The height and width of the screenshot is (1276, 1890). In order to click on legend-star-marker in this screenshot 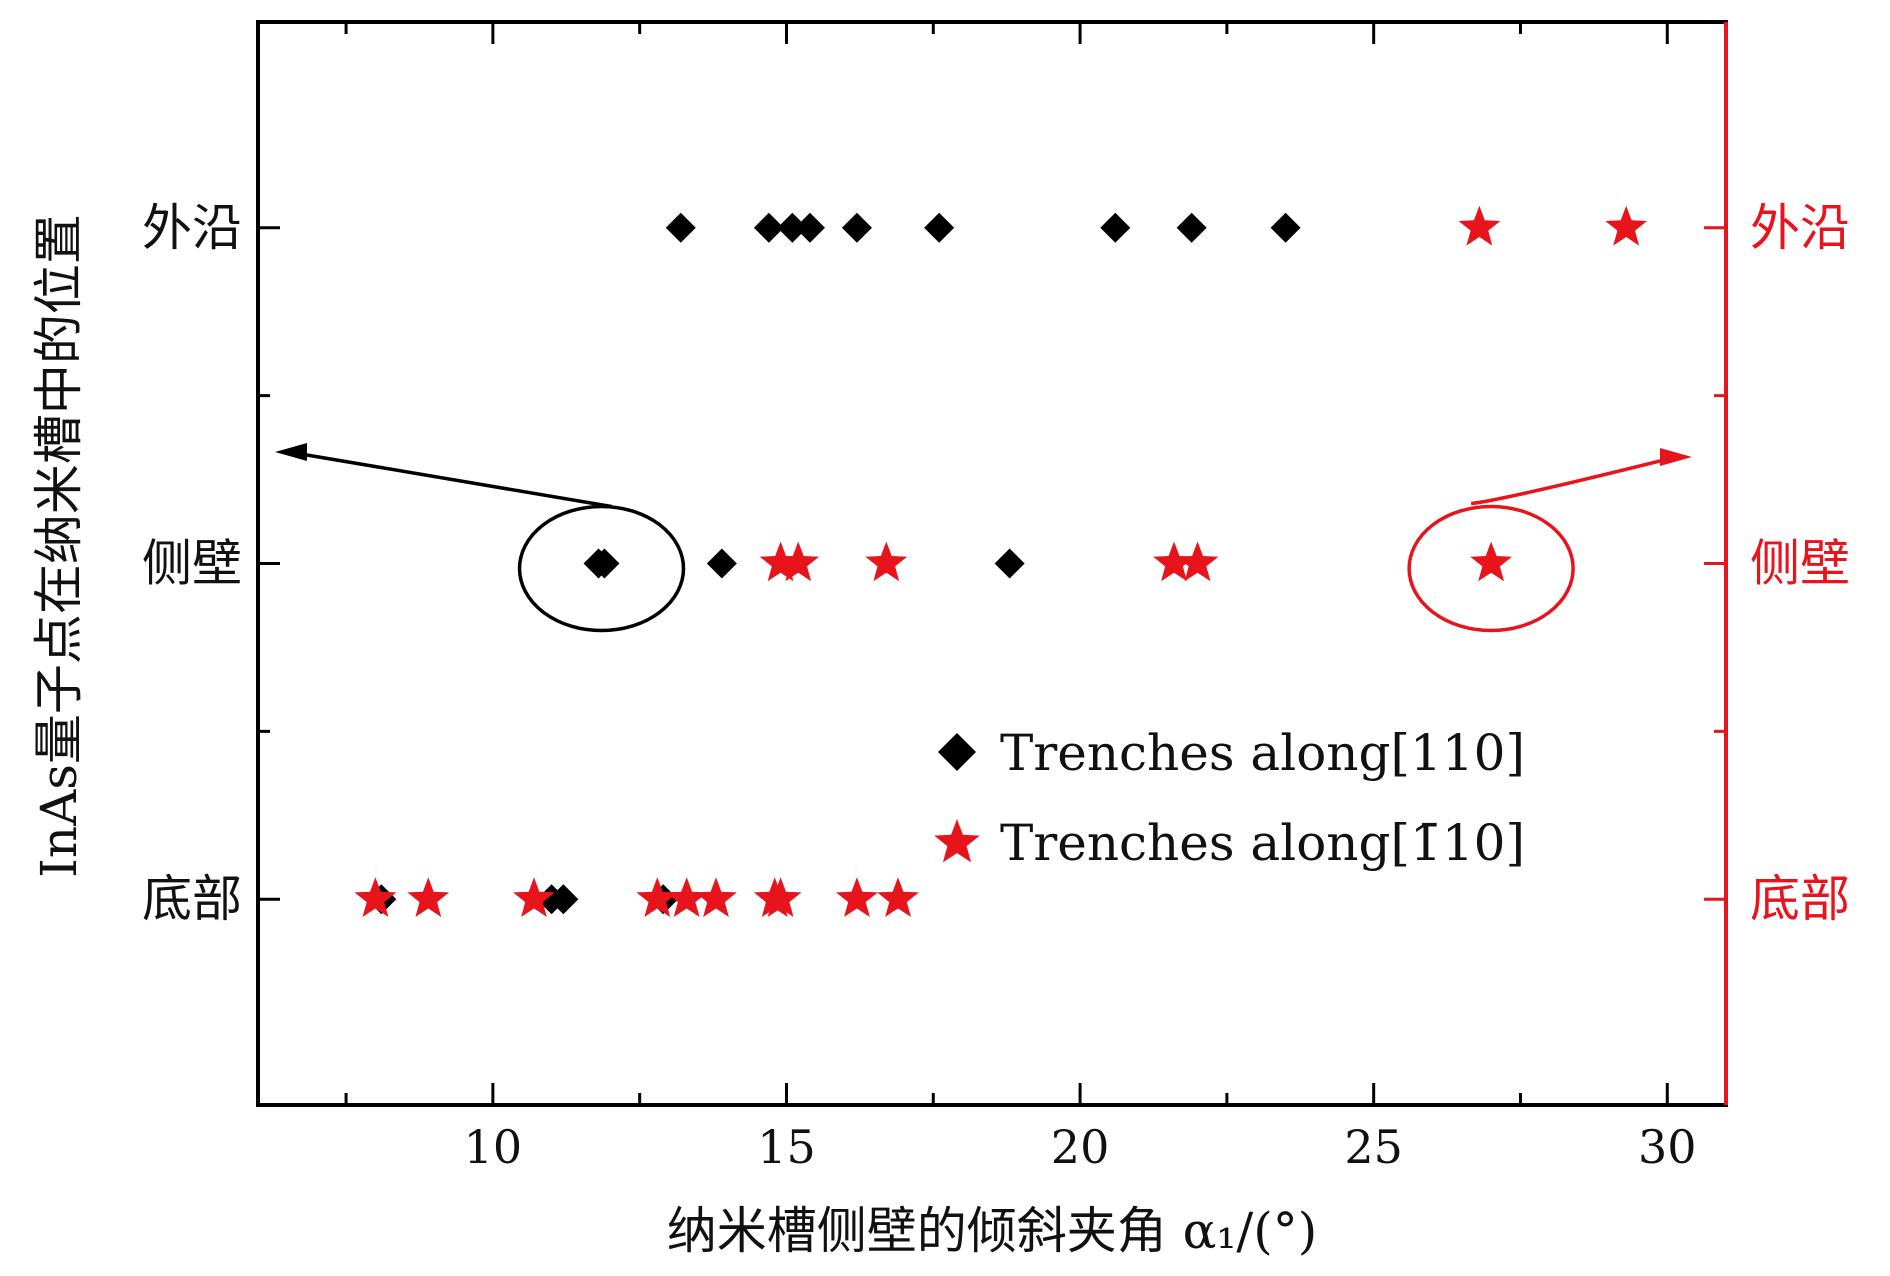, I will do `click(957, 841)`.